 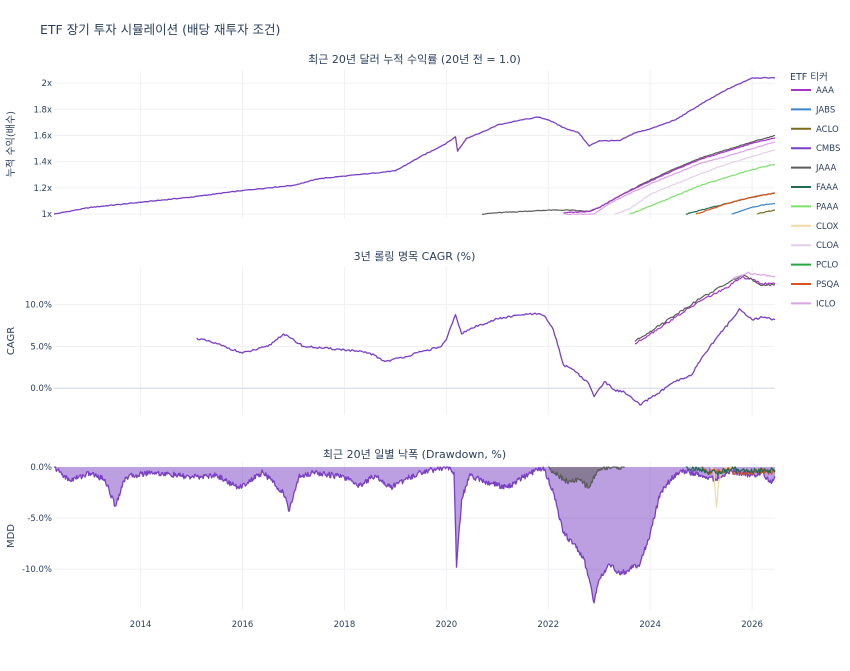 What do you see at coordinates (414, 454) in the screenshot?
I see `panel-title-drawdown: 최근 20년 일별 낙폭 (Drawdown, %)` at bounding box center [414, 454].